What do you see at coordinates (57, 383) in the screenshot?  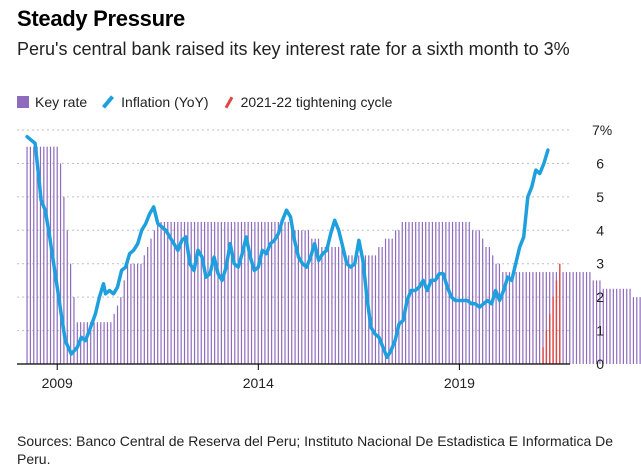 I see `x-tick-label: 2009` at bounding box center [57, 383].